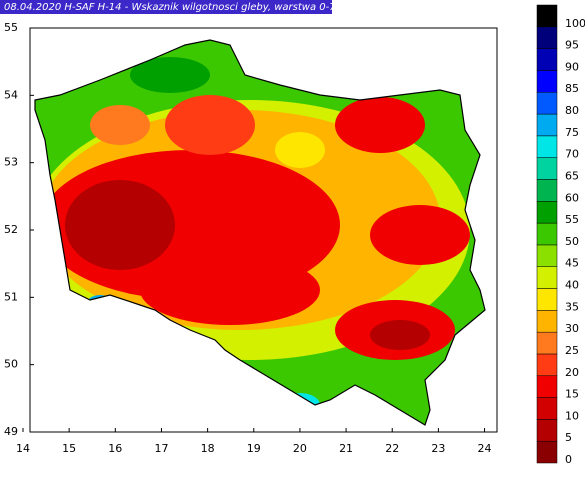 Image resolution: width=585 pixels, height=479 pixels. I want to click on y-tick-label: 50, so click(11, 364).